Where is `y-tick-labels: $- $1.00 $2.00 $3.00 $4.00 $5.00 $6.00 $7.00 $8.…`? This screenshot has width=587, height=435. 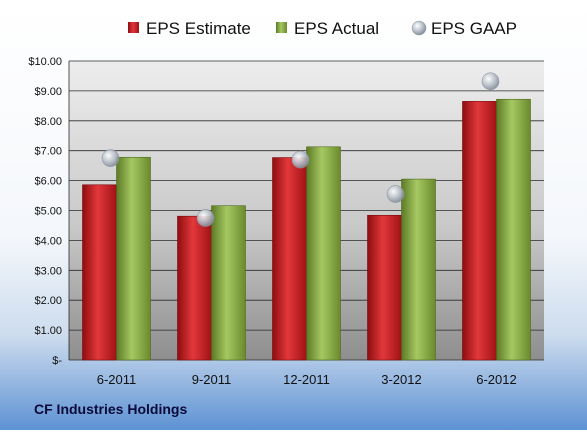 y-tick-labels: $- $1.00 $2.00 $3.00 $4.00 $5.00 $6.00 $7.00 $8.… is located at coordinates (45, 211).